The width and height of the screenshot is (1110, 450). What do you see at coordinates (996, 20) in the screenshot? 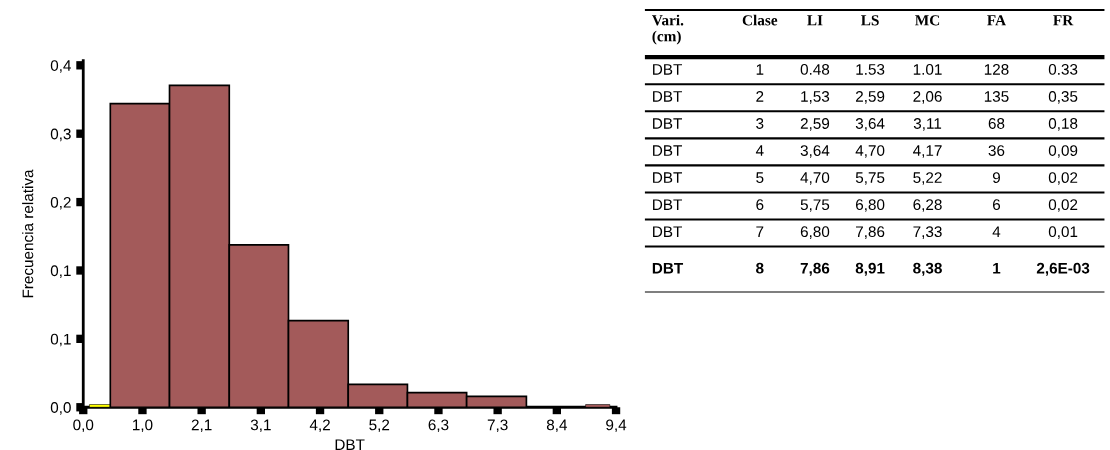
I see `text: FA` at bounding box center [996, 20].